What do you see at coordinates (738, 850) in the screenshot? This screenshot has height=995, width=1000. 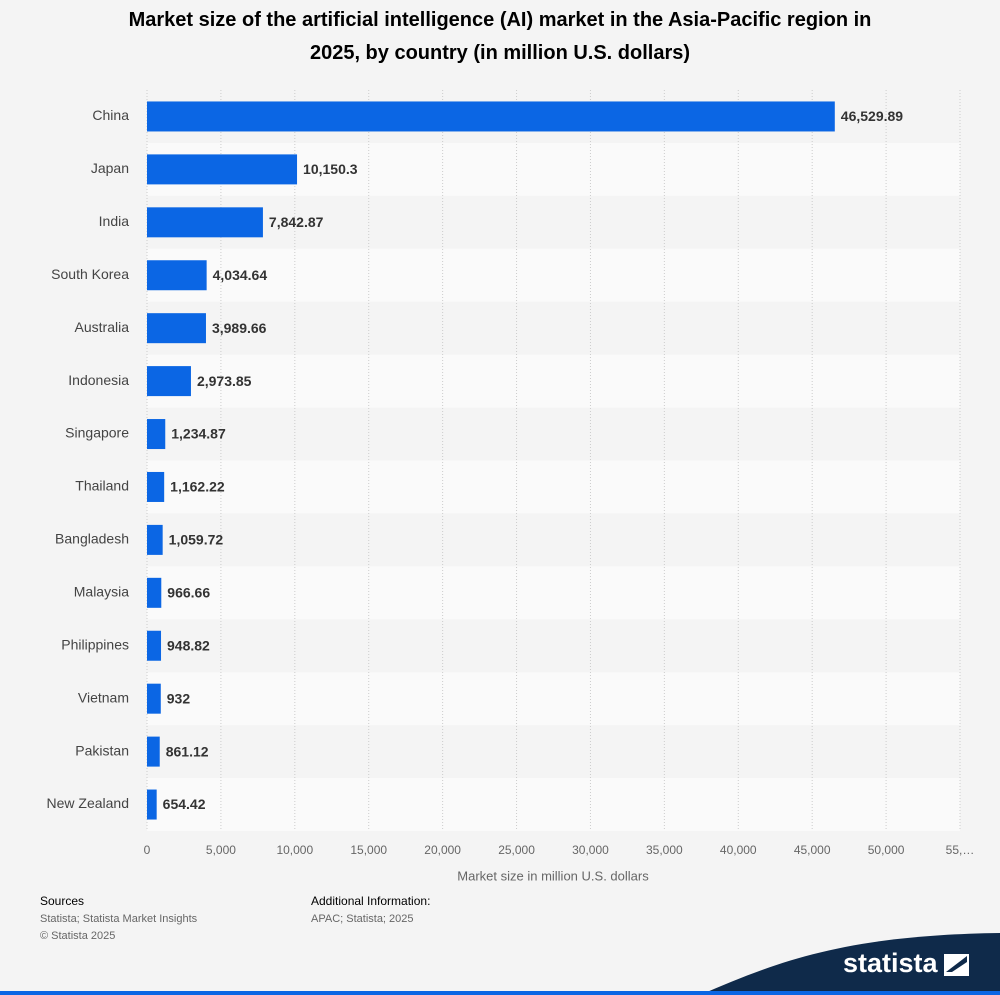 I see `x-tick-label: 40,000` at bounding box center [738, 850].